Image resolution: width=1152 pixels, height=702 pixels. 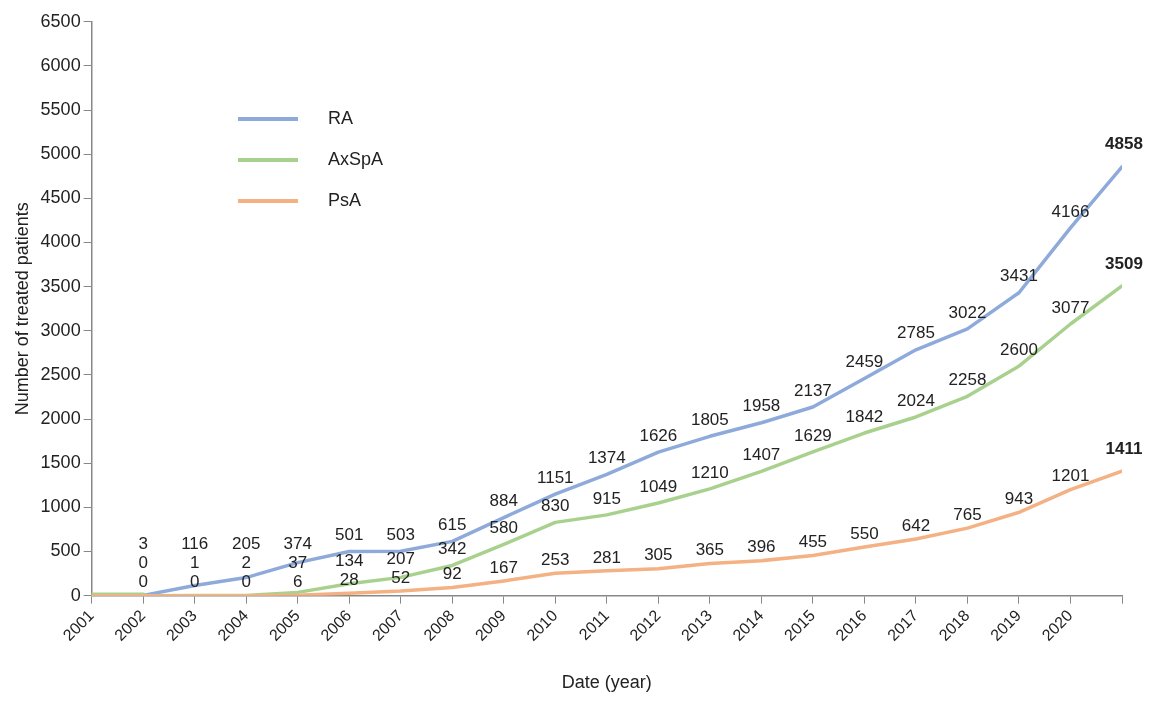 What do you see at coordinates (916, 525) in the screenshot?
I see `data-label: 642` at bounding box center [916, 525].